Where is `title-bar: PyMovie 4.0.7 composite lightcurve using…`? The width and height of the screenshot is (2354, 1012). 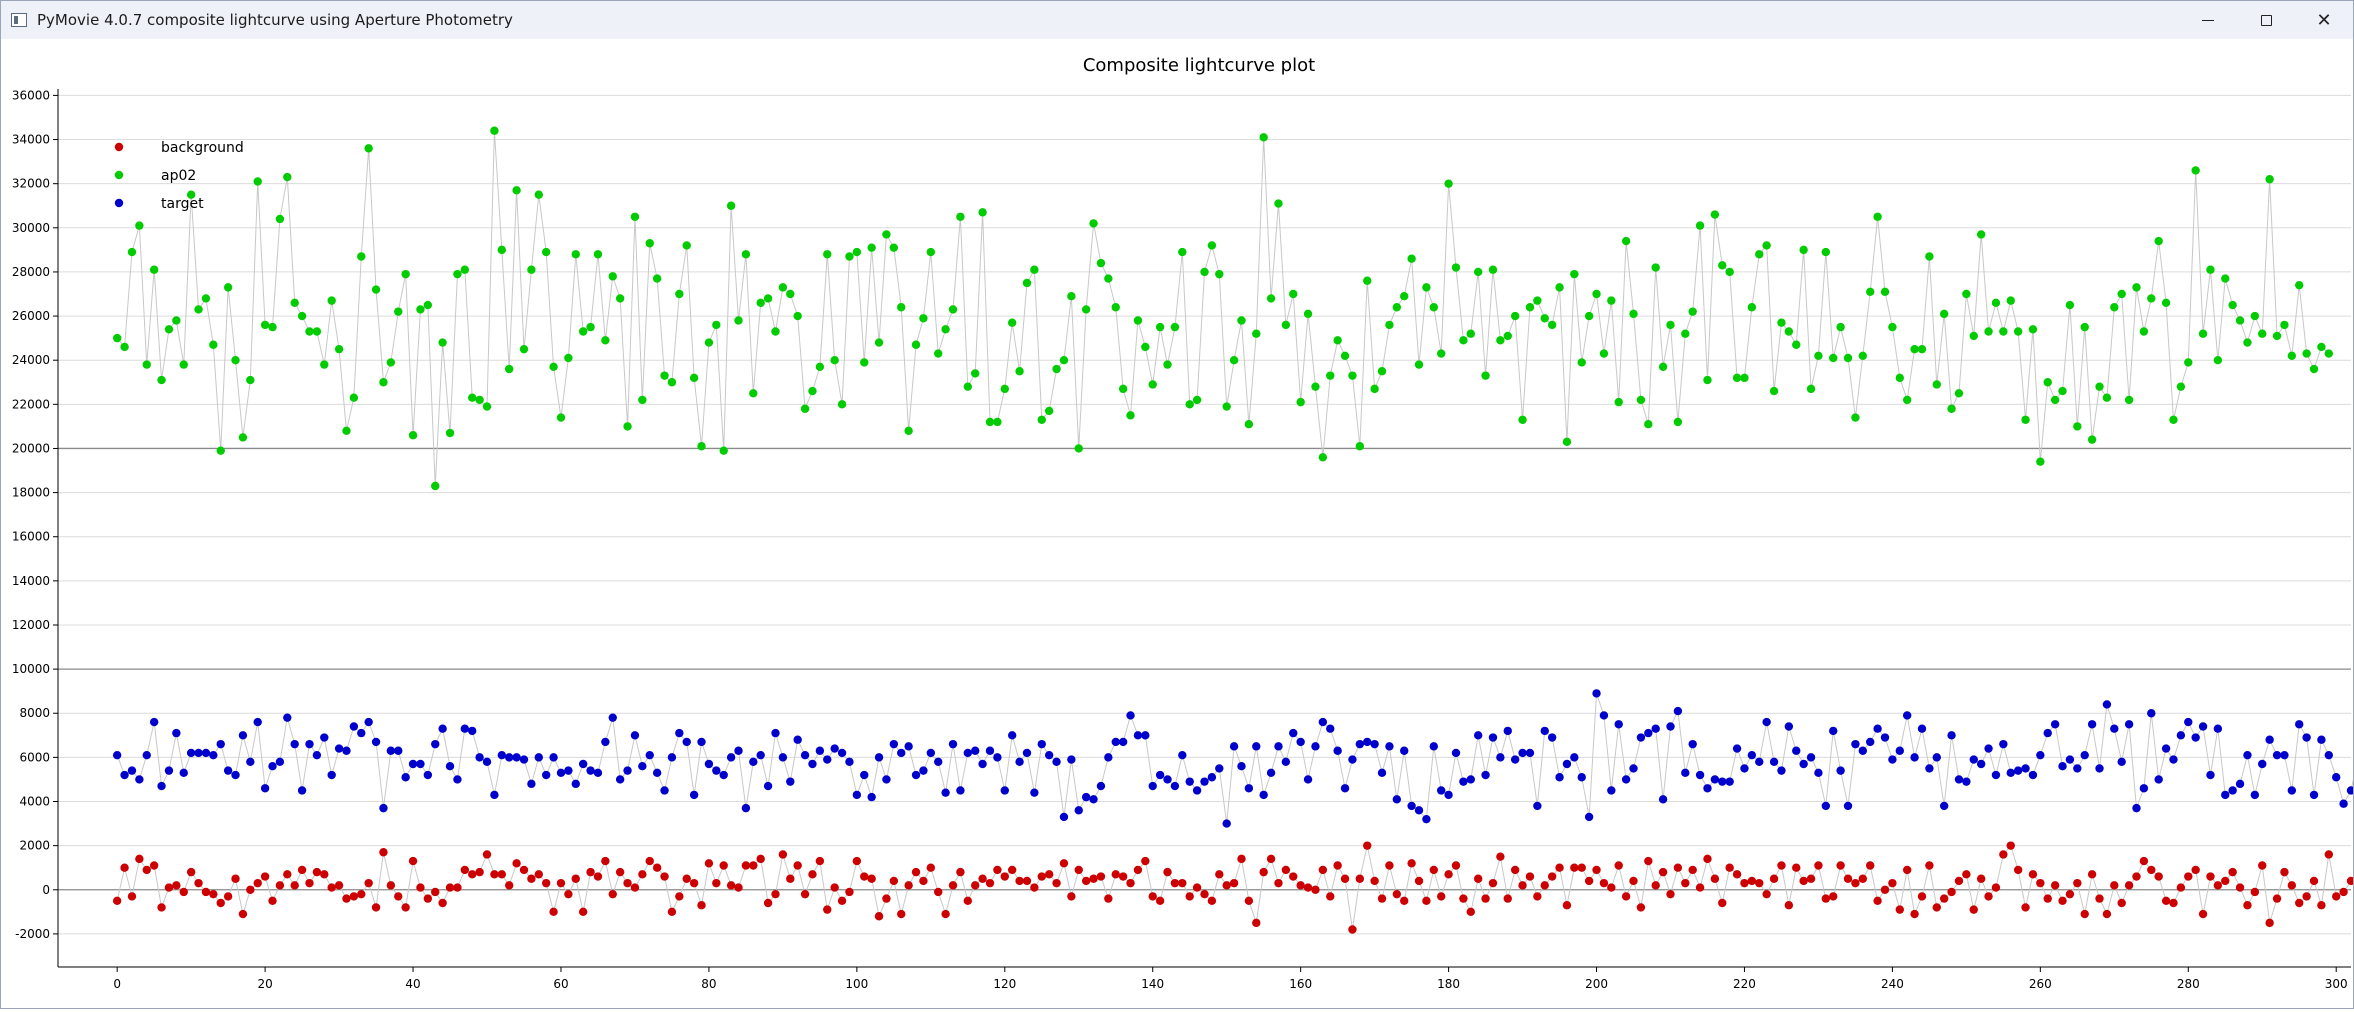 title-bar: PyMovie 4.0.7 composite lightcurve using… is located at coordinates (1177, 20).